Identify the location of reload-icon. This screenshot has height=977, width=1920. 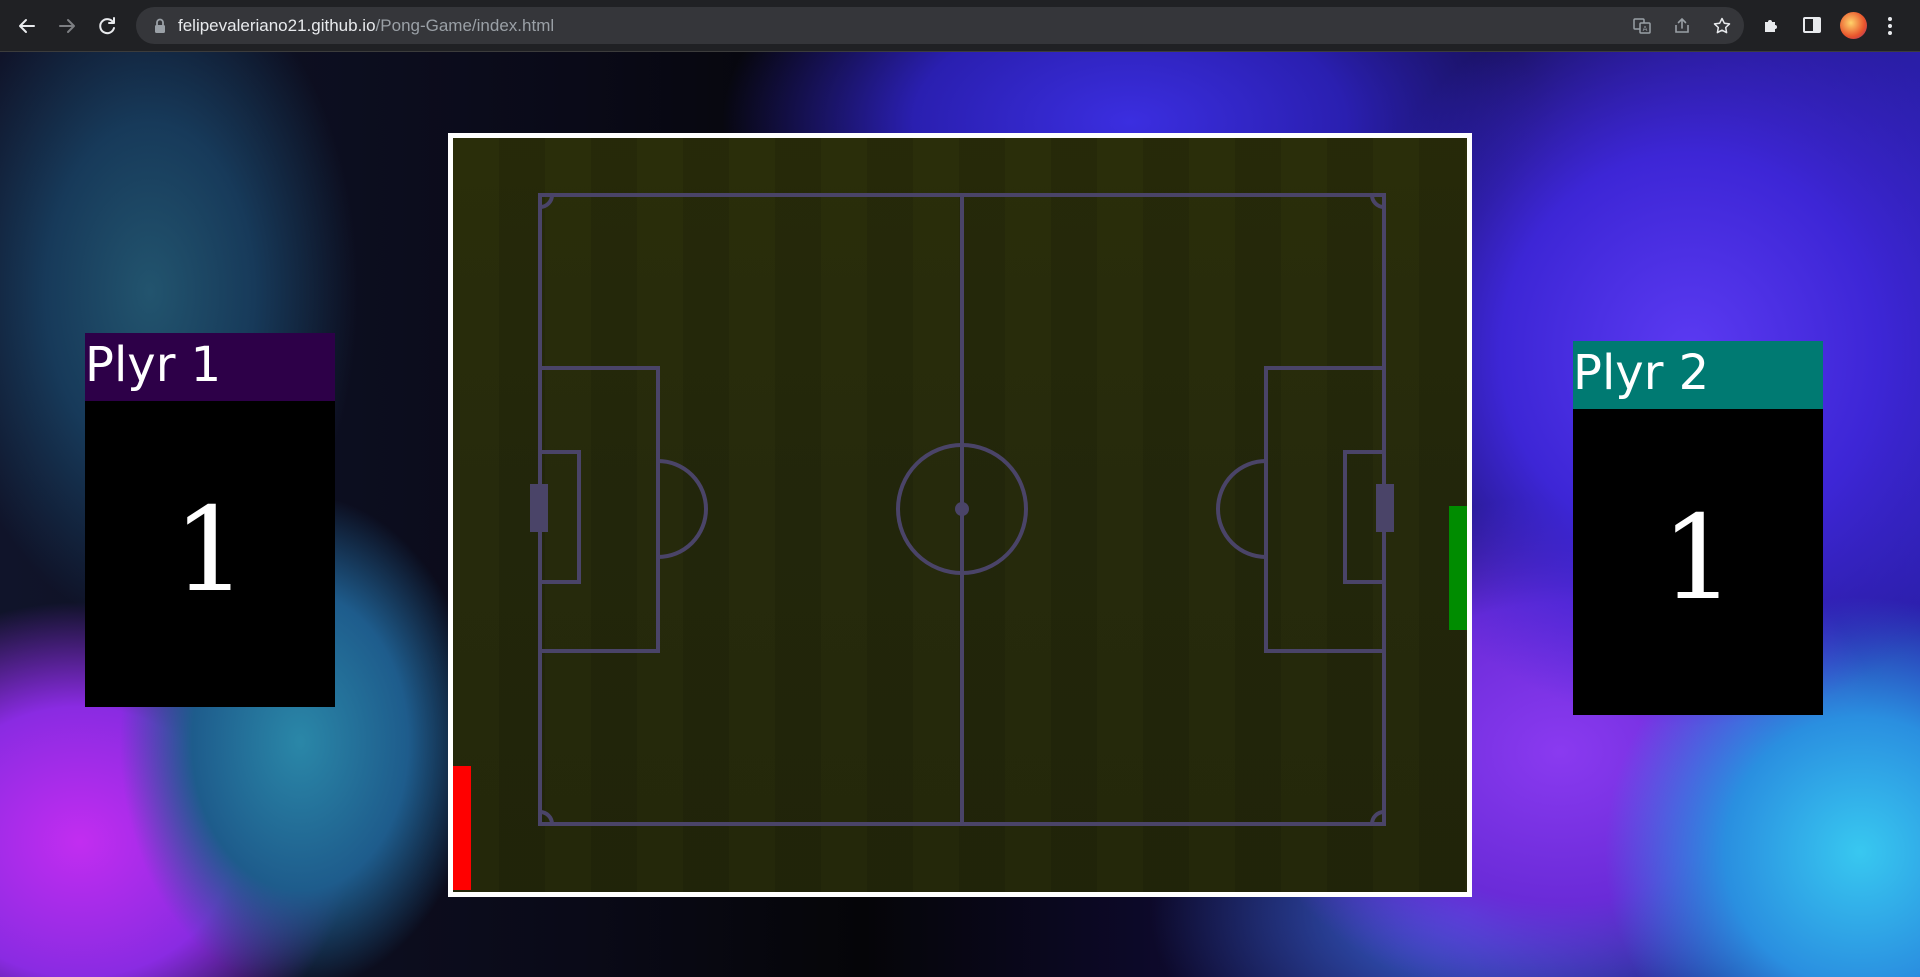
(107, 26).